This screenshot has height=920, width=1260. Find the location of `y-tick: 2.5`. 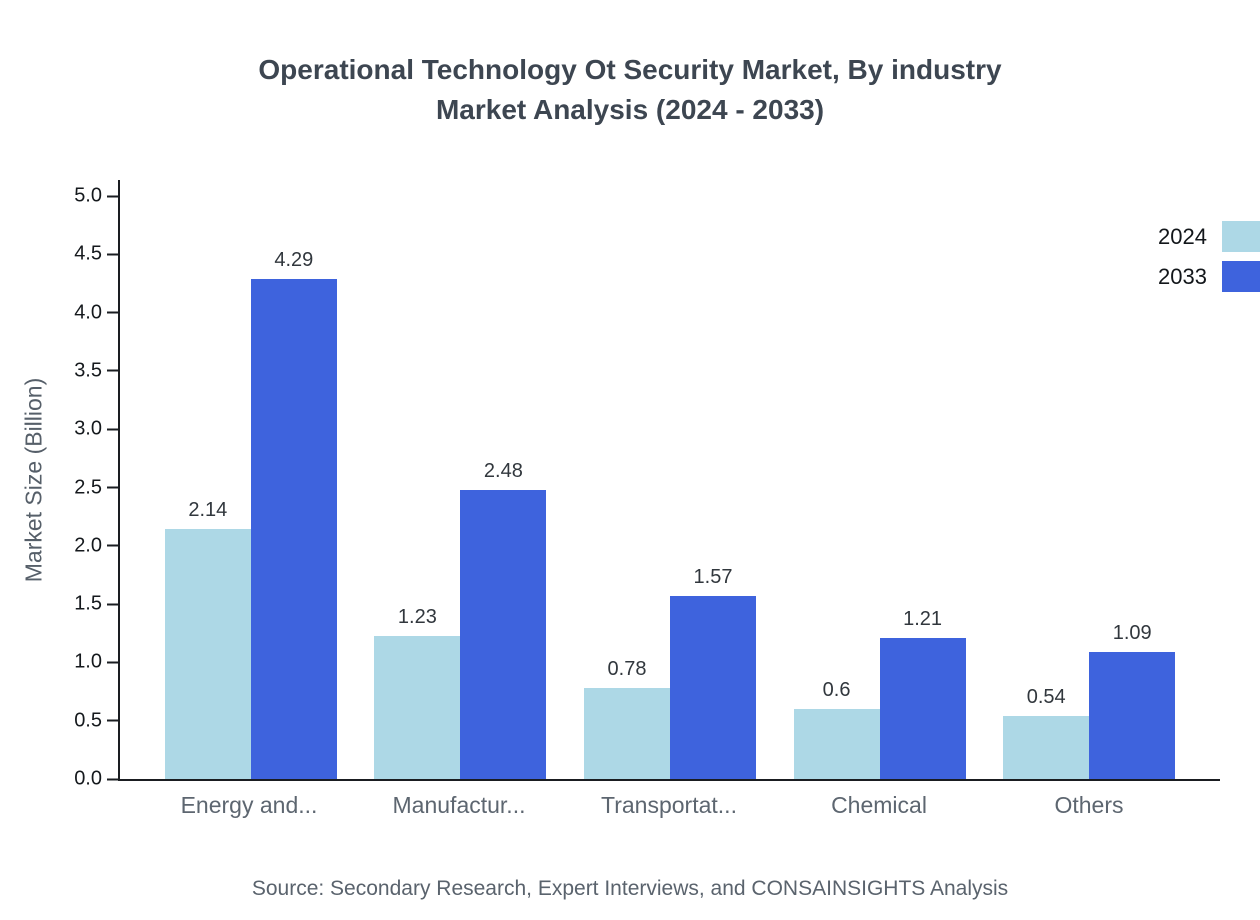

y-tick: 2.5 is located at coordinates (96, 487).